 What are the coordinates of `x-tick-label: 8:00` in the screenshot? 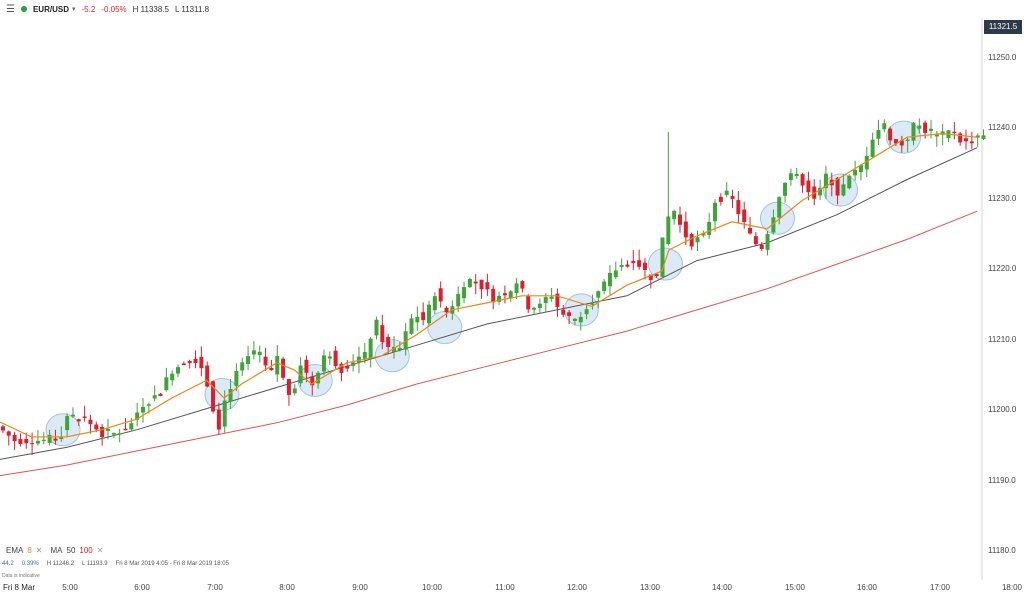 It's located at (287, 587).